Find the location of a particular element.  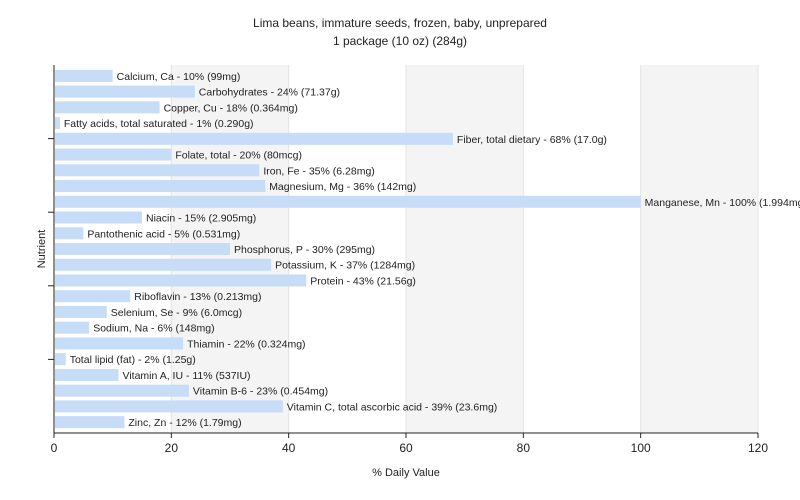

bar-label: Calcium, Ca - 10% (99mg) is located at coordinates (179, 77).